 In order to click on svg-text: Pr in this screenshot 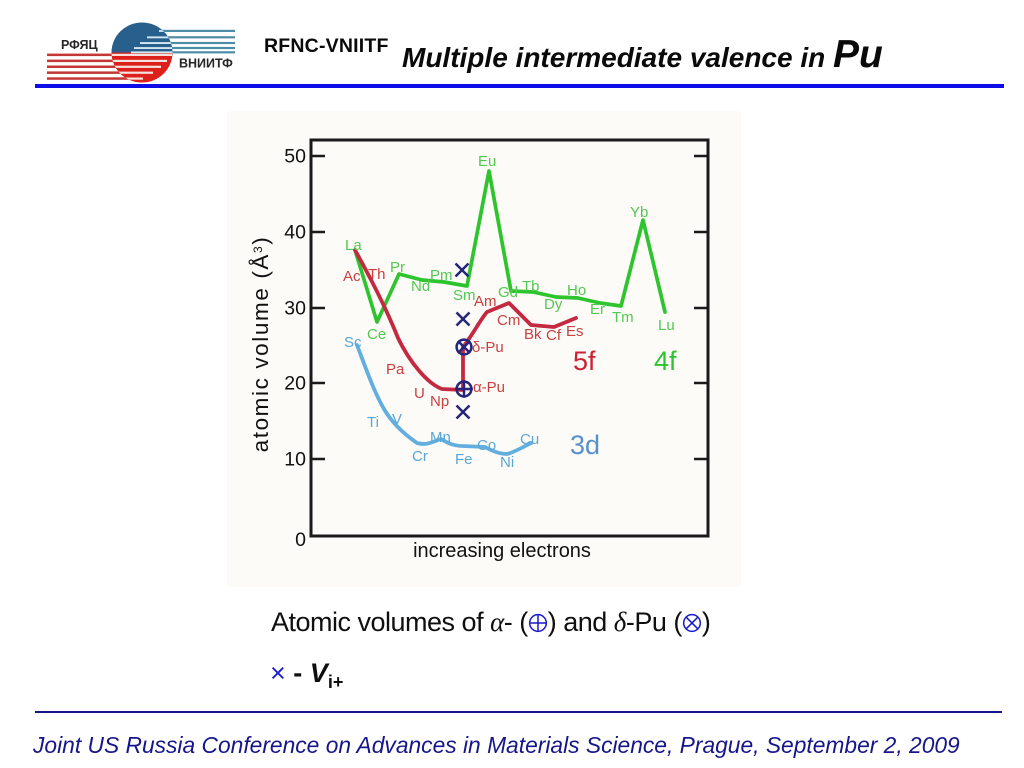, I will do `click(397, 267)`.